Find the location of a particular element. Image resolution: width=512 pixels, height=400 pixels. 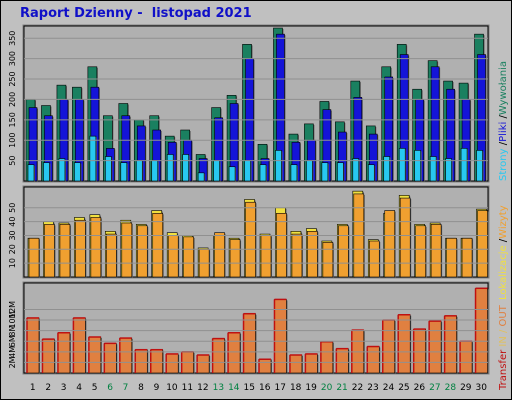

day-label: 16 is located at coordinates (265, 388).